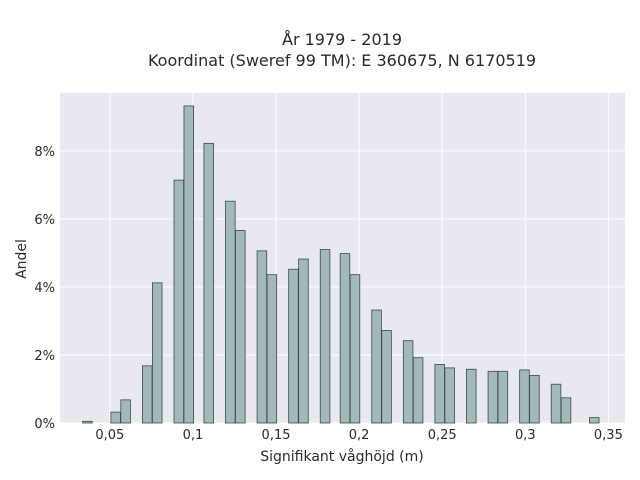 The height and width of the screenshot is (480, 640). I want to click on chart-title: År 1979 - 2019, so click(342, 39).